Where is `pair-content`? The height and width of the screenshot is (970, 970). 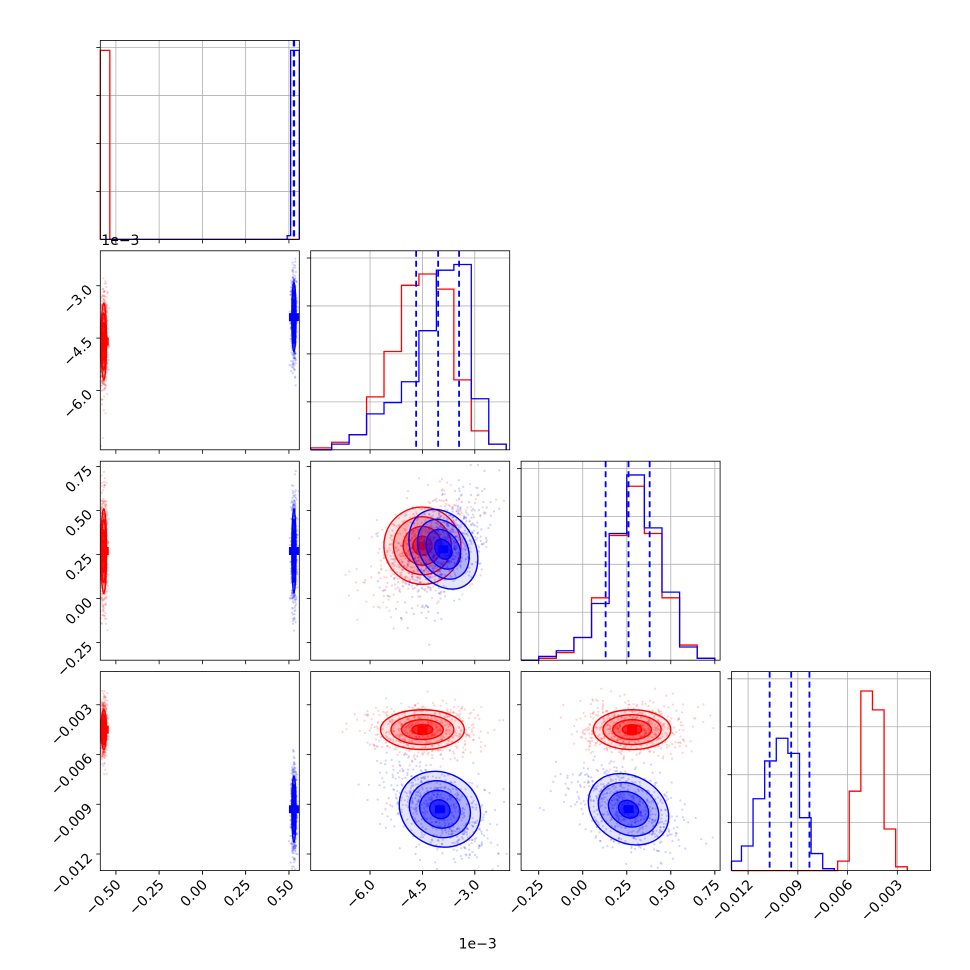 pair-content is located at coordinates (200, 780).